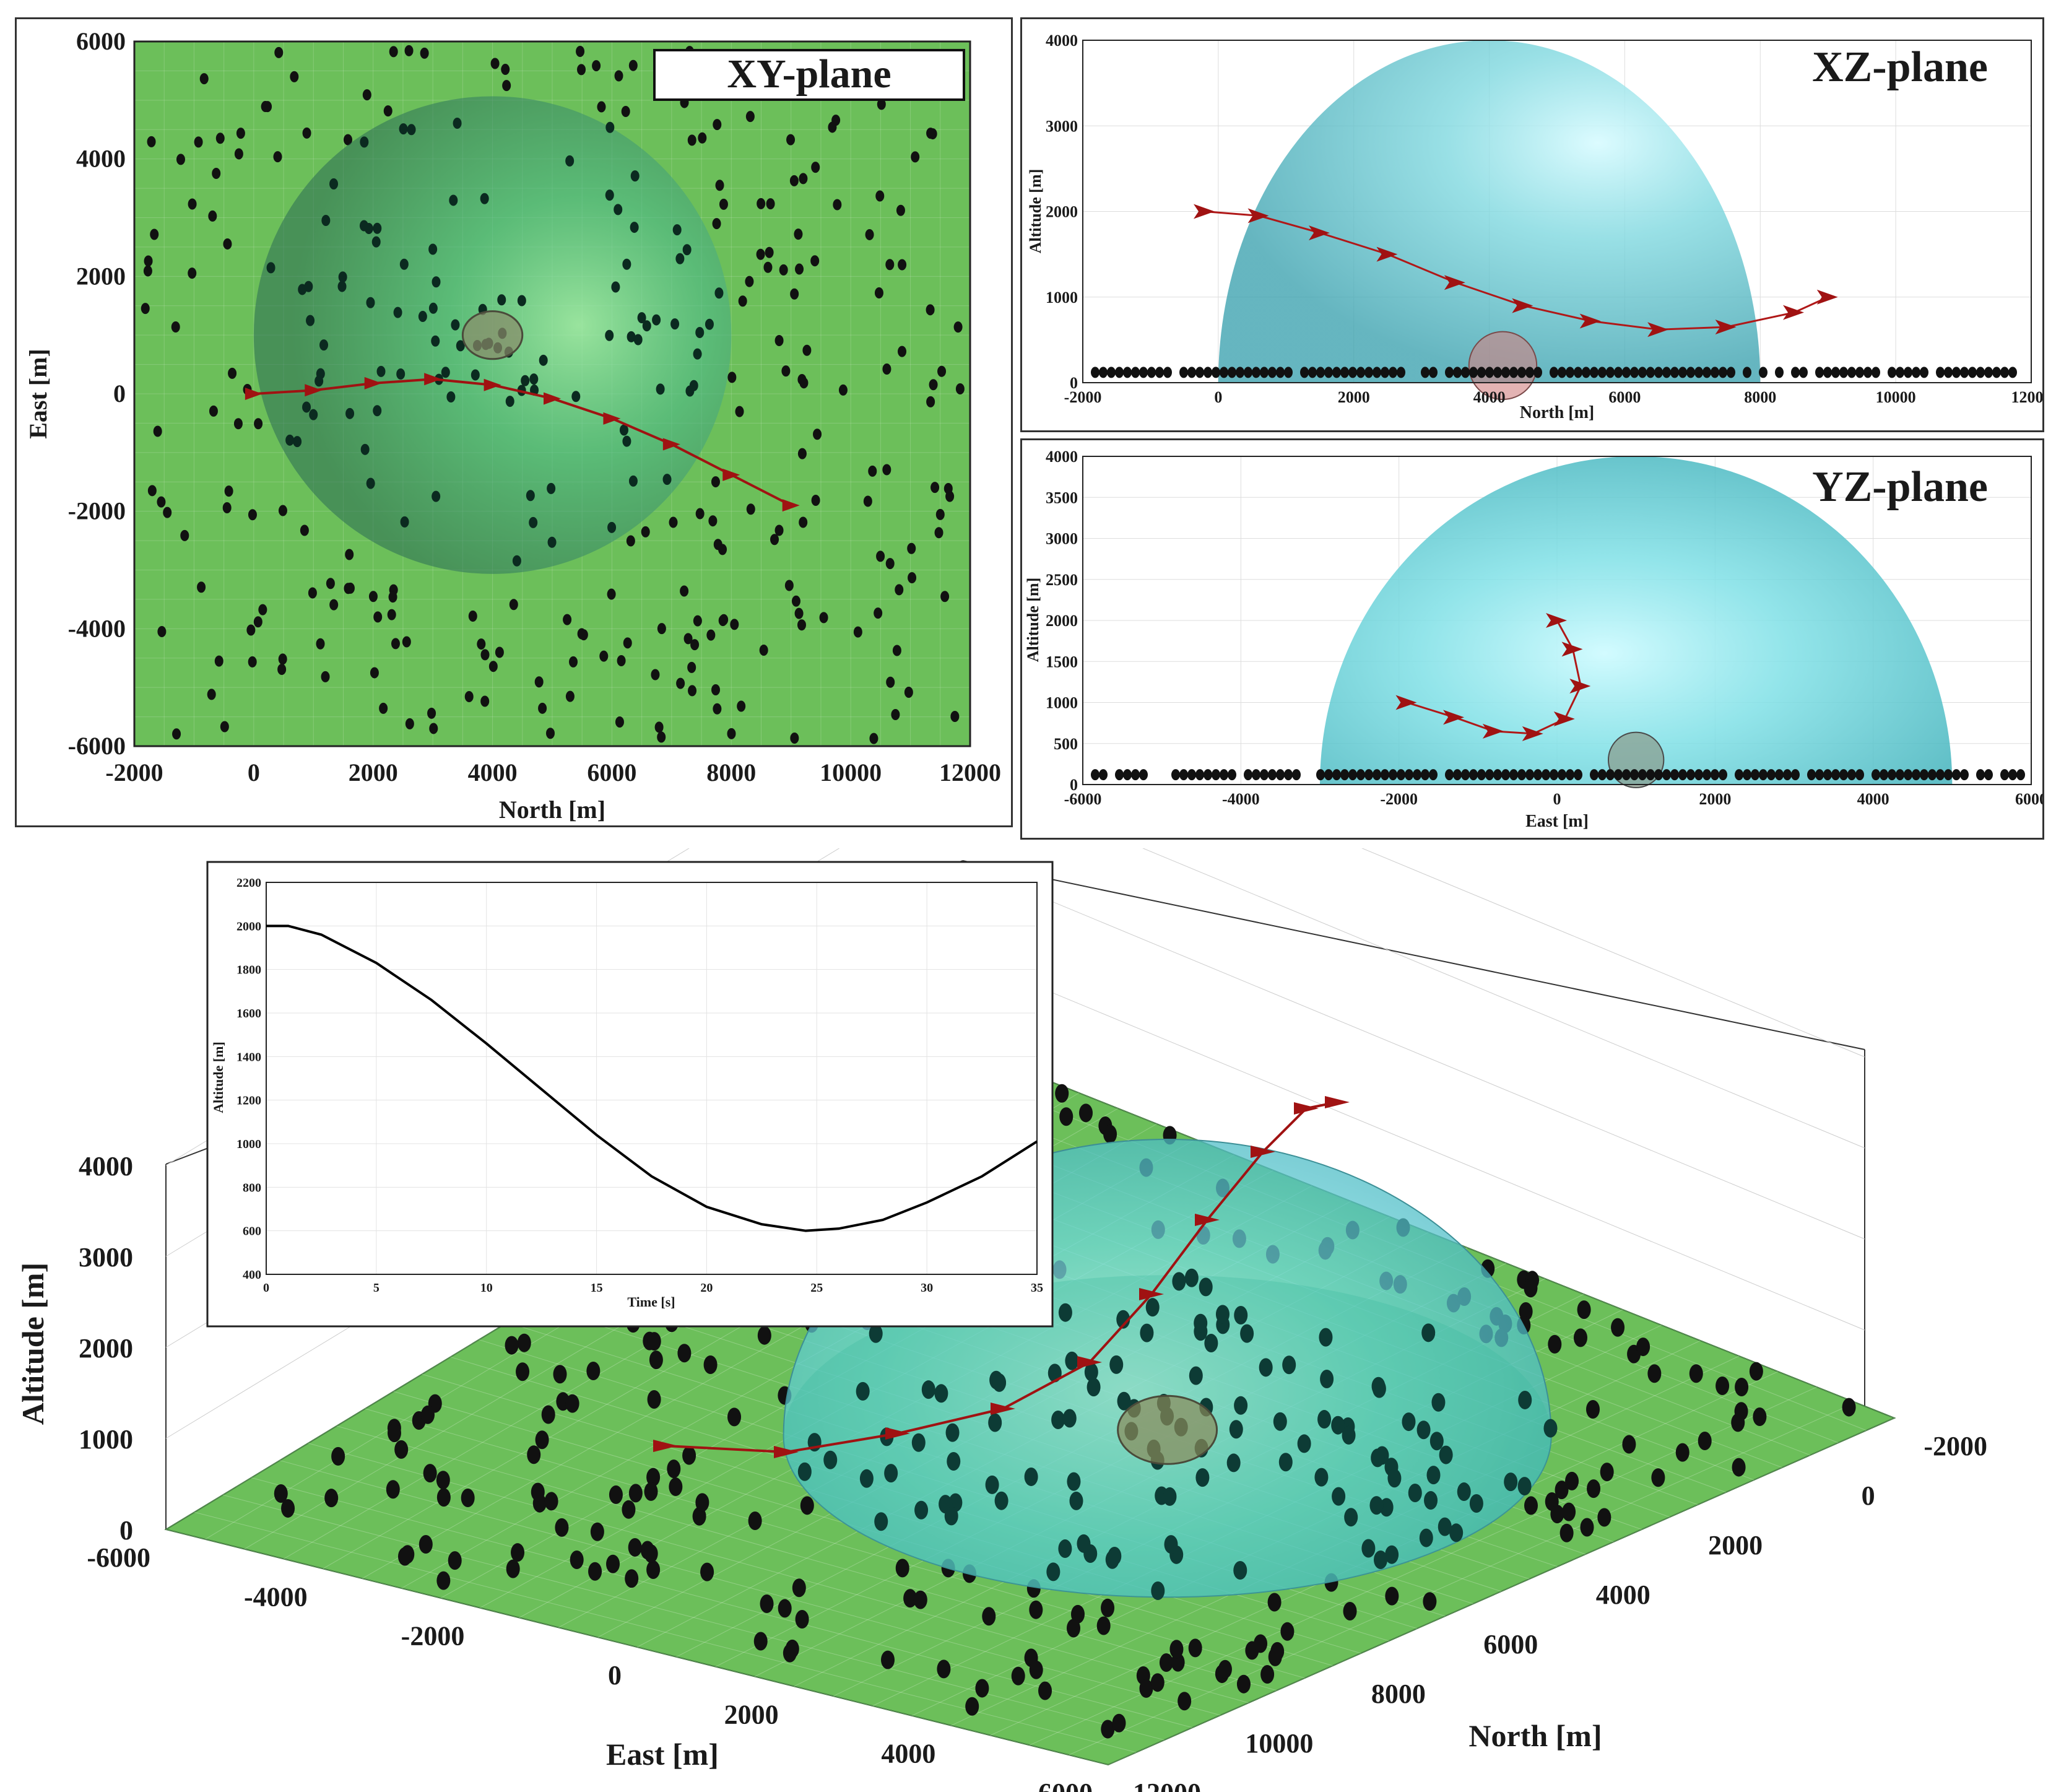  I want to click on three-d-north-ticks: -2000 0 2000 4000 6000 8000 10000 12000, so click(1560, 1611).